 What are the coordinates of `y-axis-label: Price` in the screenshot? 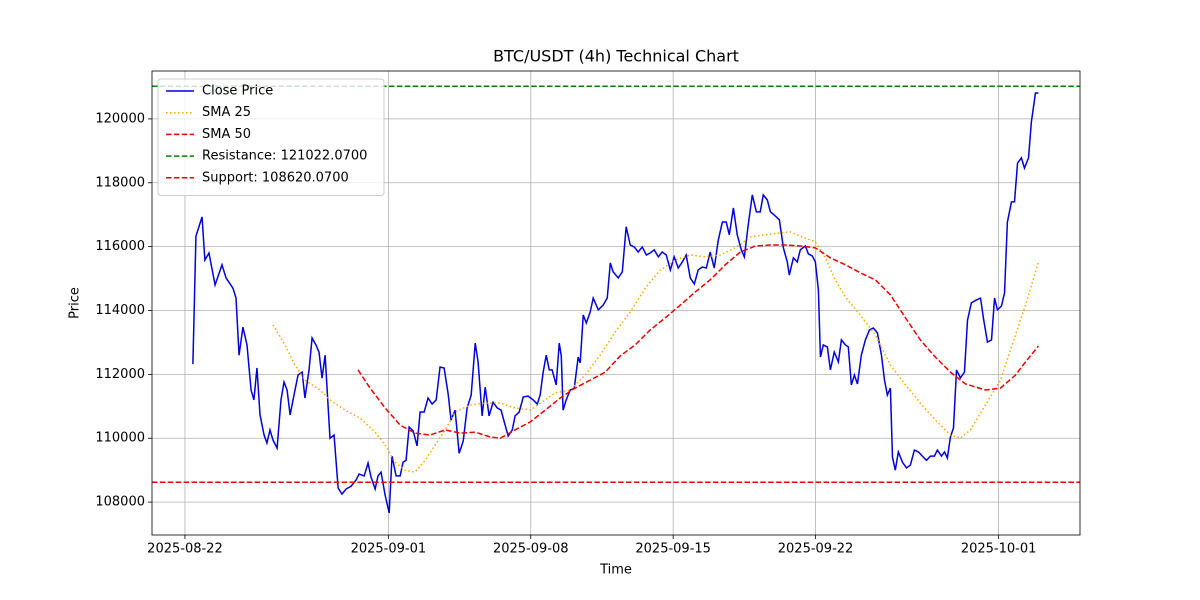 It's located at (75, 303).